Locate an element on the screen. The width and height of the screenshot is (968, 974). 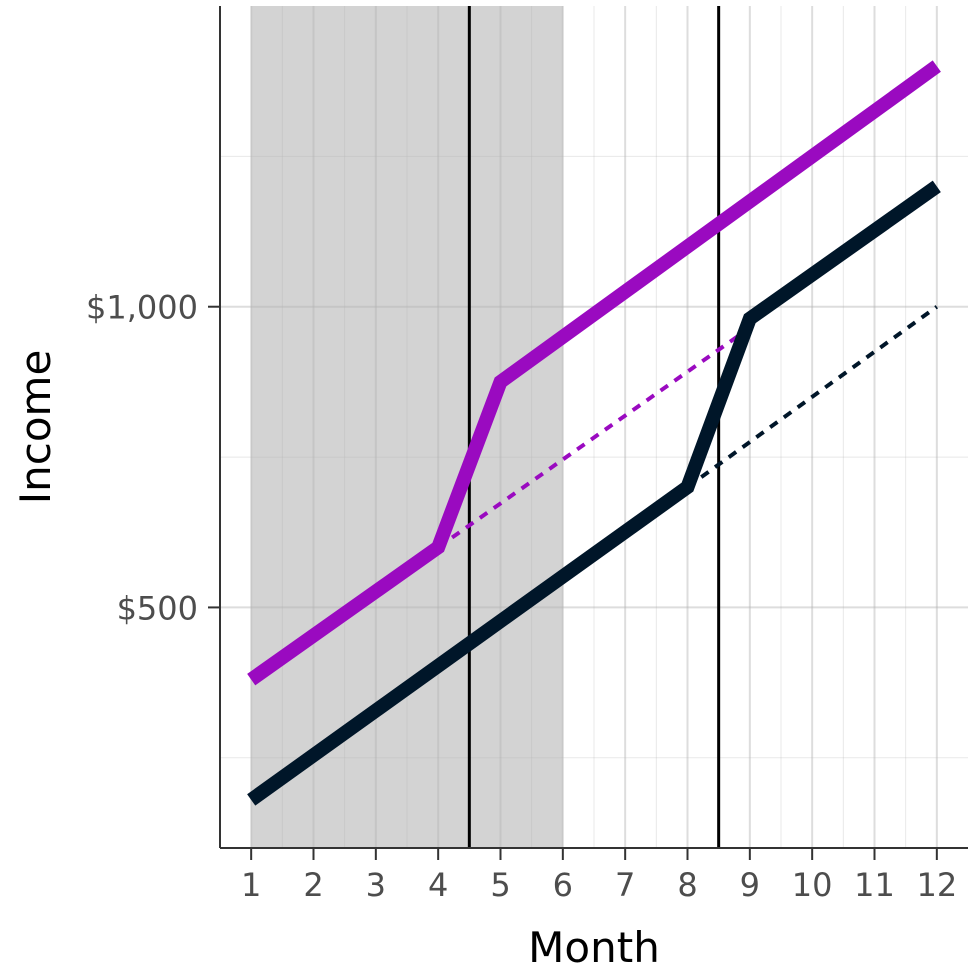
x-tick-label: 7 is located at coordinates (625, 885).